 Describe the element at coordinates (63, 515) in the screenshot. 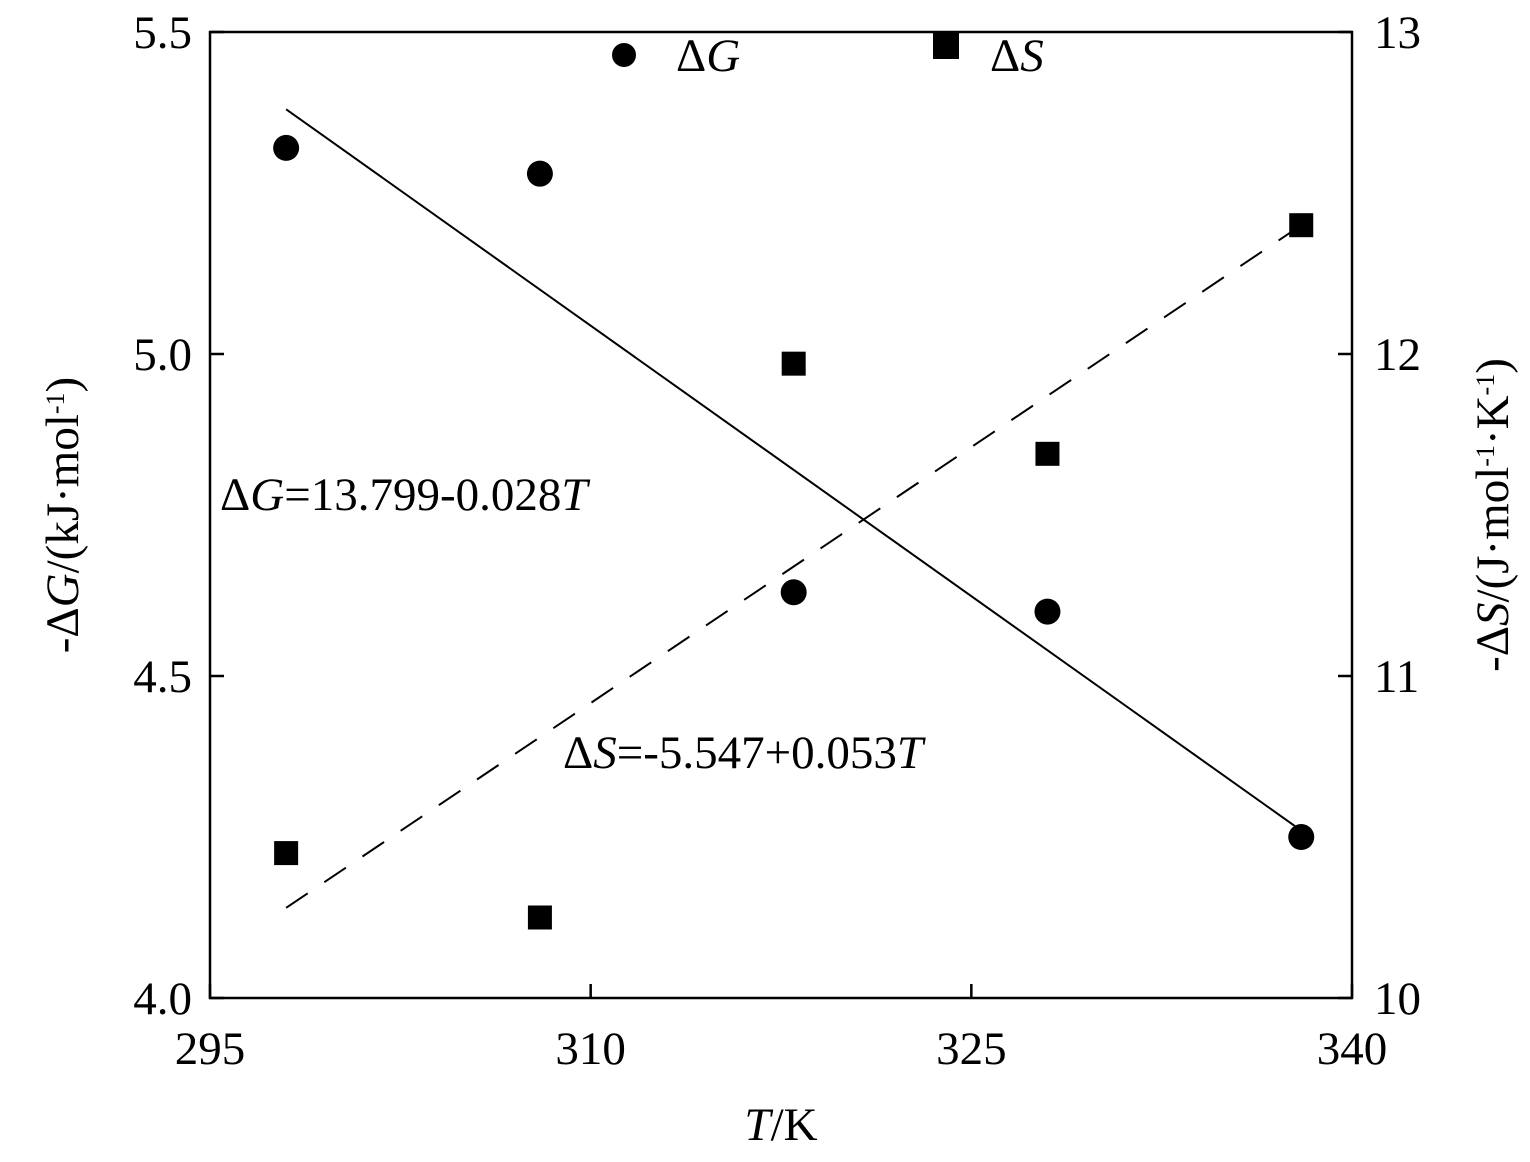

I see `y-axis-left-label: -ΔG/(kJ·mol-1)` at that location.